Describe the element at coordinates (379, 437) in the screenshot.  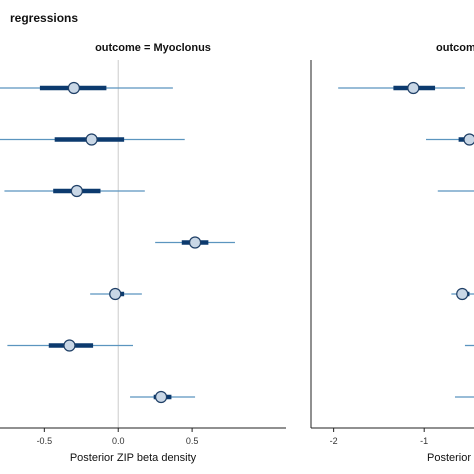
I see `x-ticks-right: -2 -1` at that location.